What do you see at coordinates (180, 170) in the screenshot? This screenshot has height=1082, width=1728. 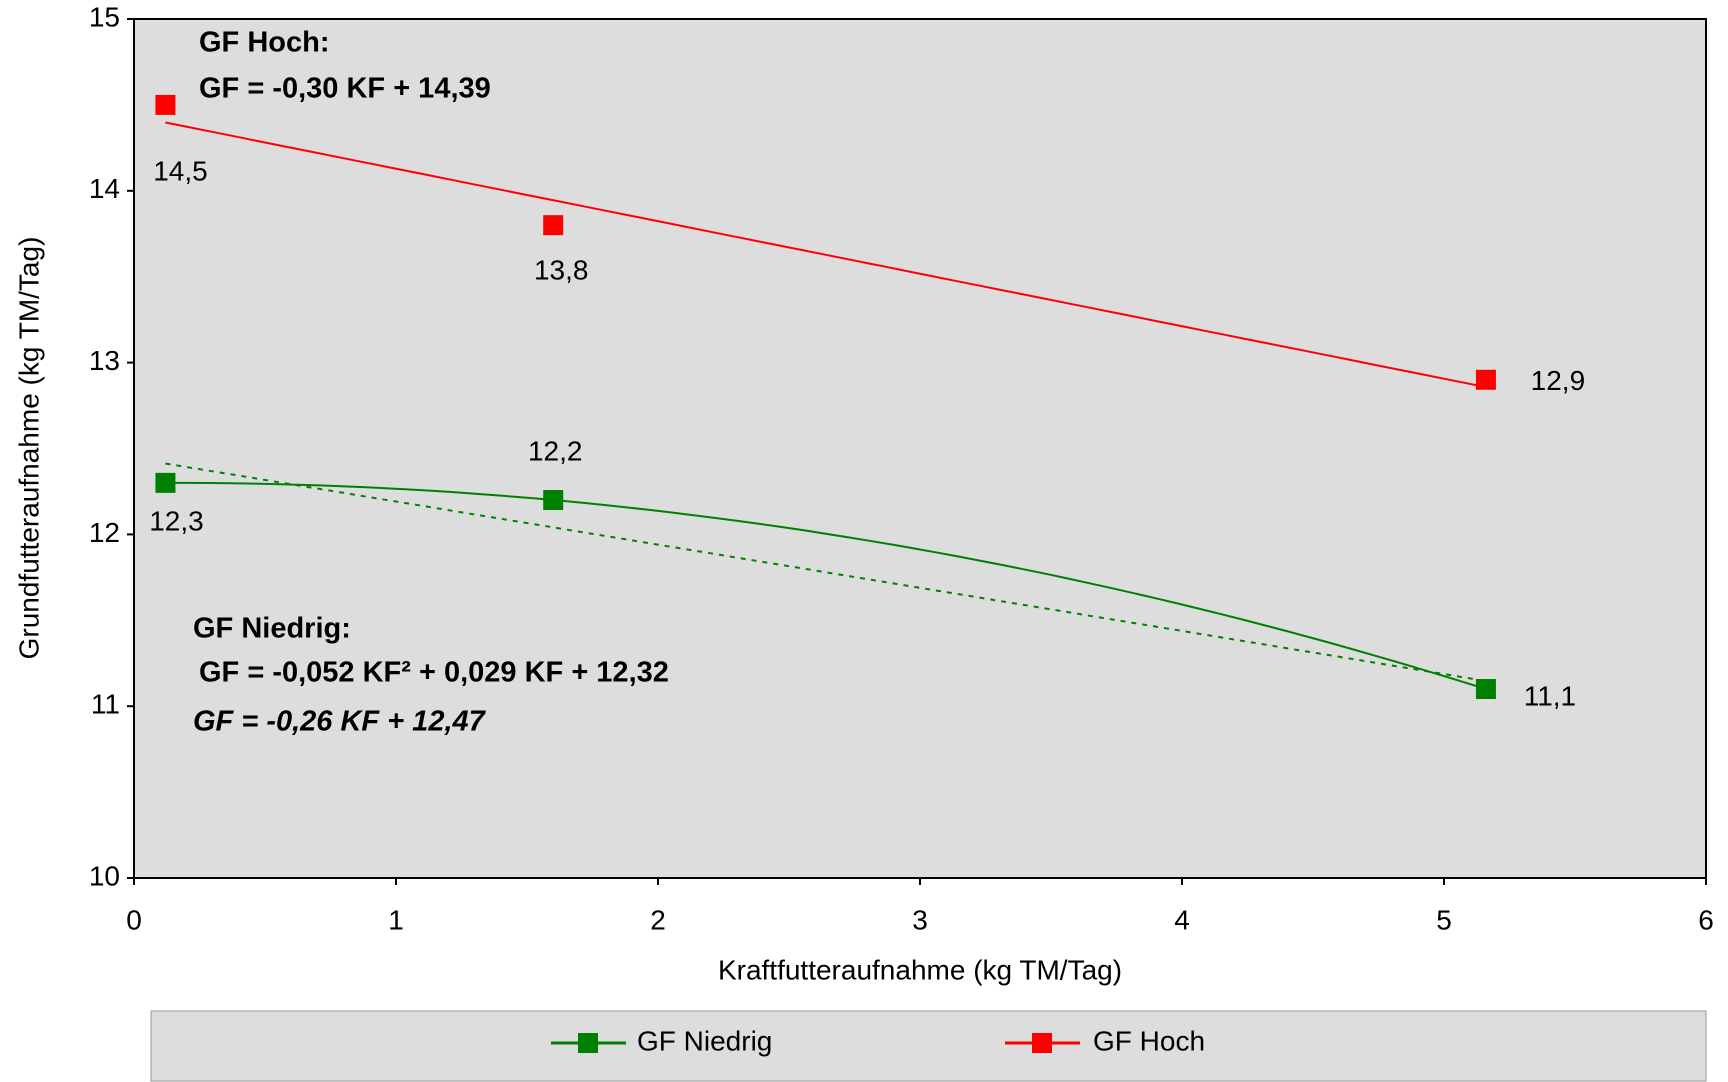 I see `data-label: 14,5` at bounding box center [180, 170].